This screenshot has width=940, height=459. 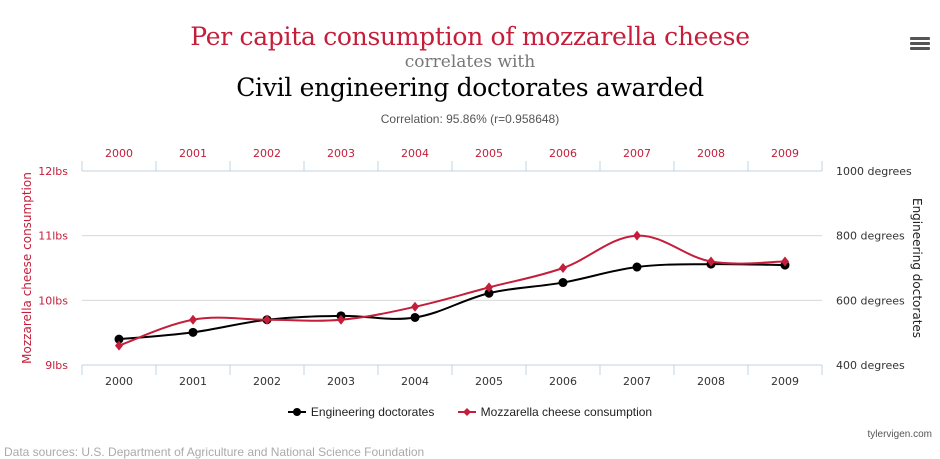 I want to click on circle-marker-icon, so click(x=296, y=412).